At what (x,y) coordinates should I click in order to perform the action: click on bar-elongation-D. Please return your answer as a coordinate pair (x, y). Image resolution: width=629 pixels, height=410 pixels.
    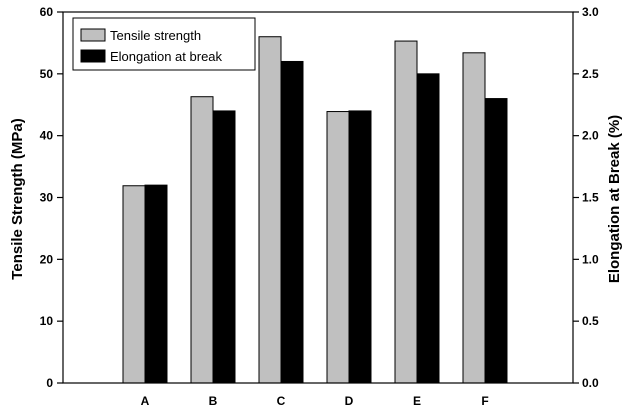
    Looking at the image, I should click on (360, 247).